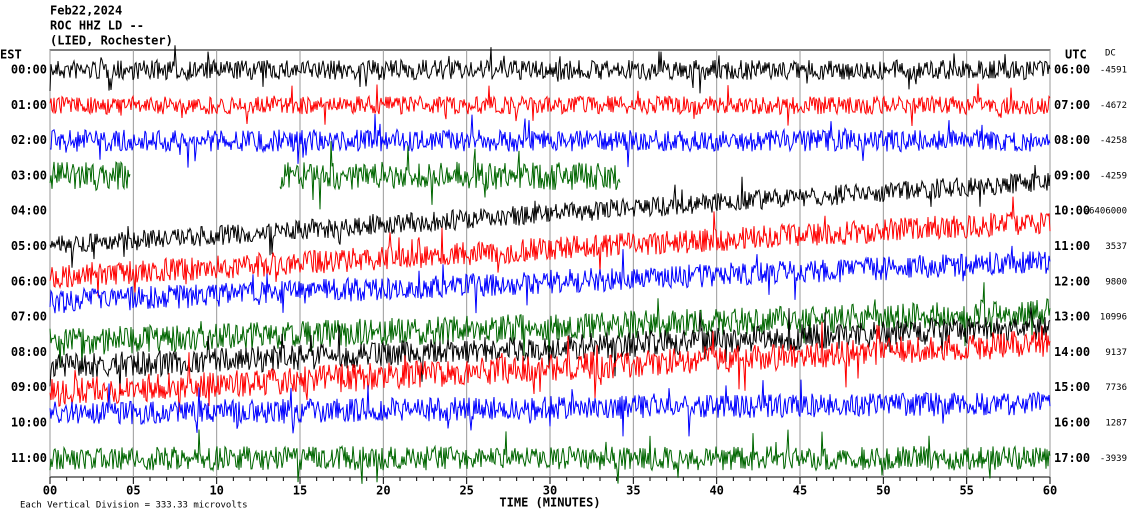 This screenshot has width=1130, height=519. I want to click on utc-label: 13:00, so click(1072, 317).